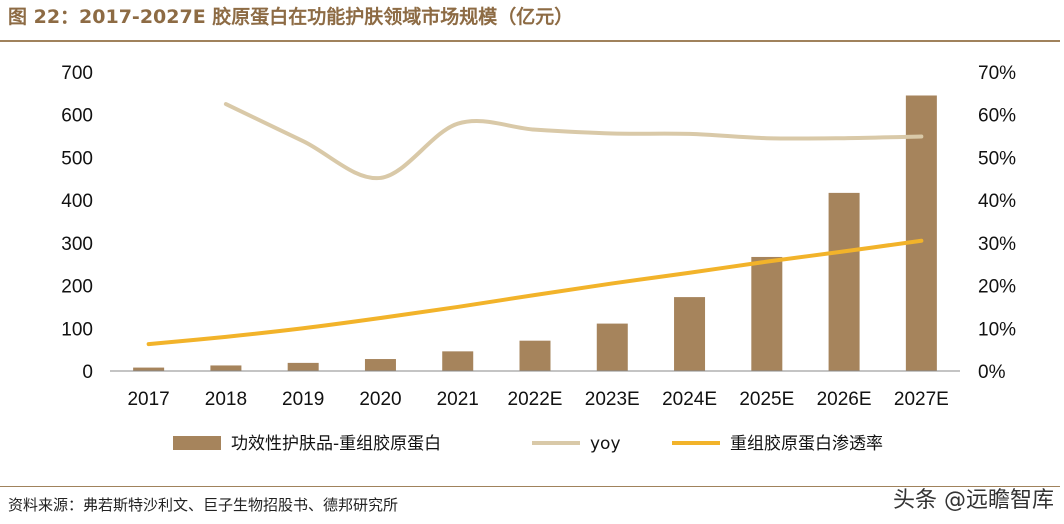  I want to click on y-right-tick-label: 10%, so click(997, 329).